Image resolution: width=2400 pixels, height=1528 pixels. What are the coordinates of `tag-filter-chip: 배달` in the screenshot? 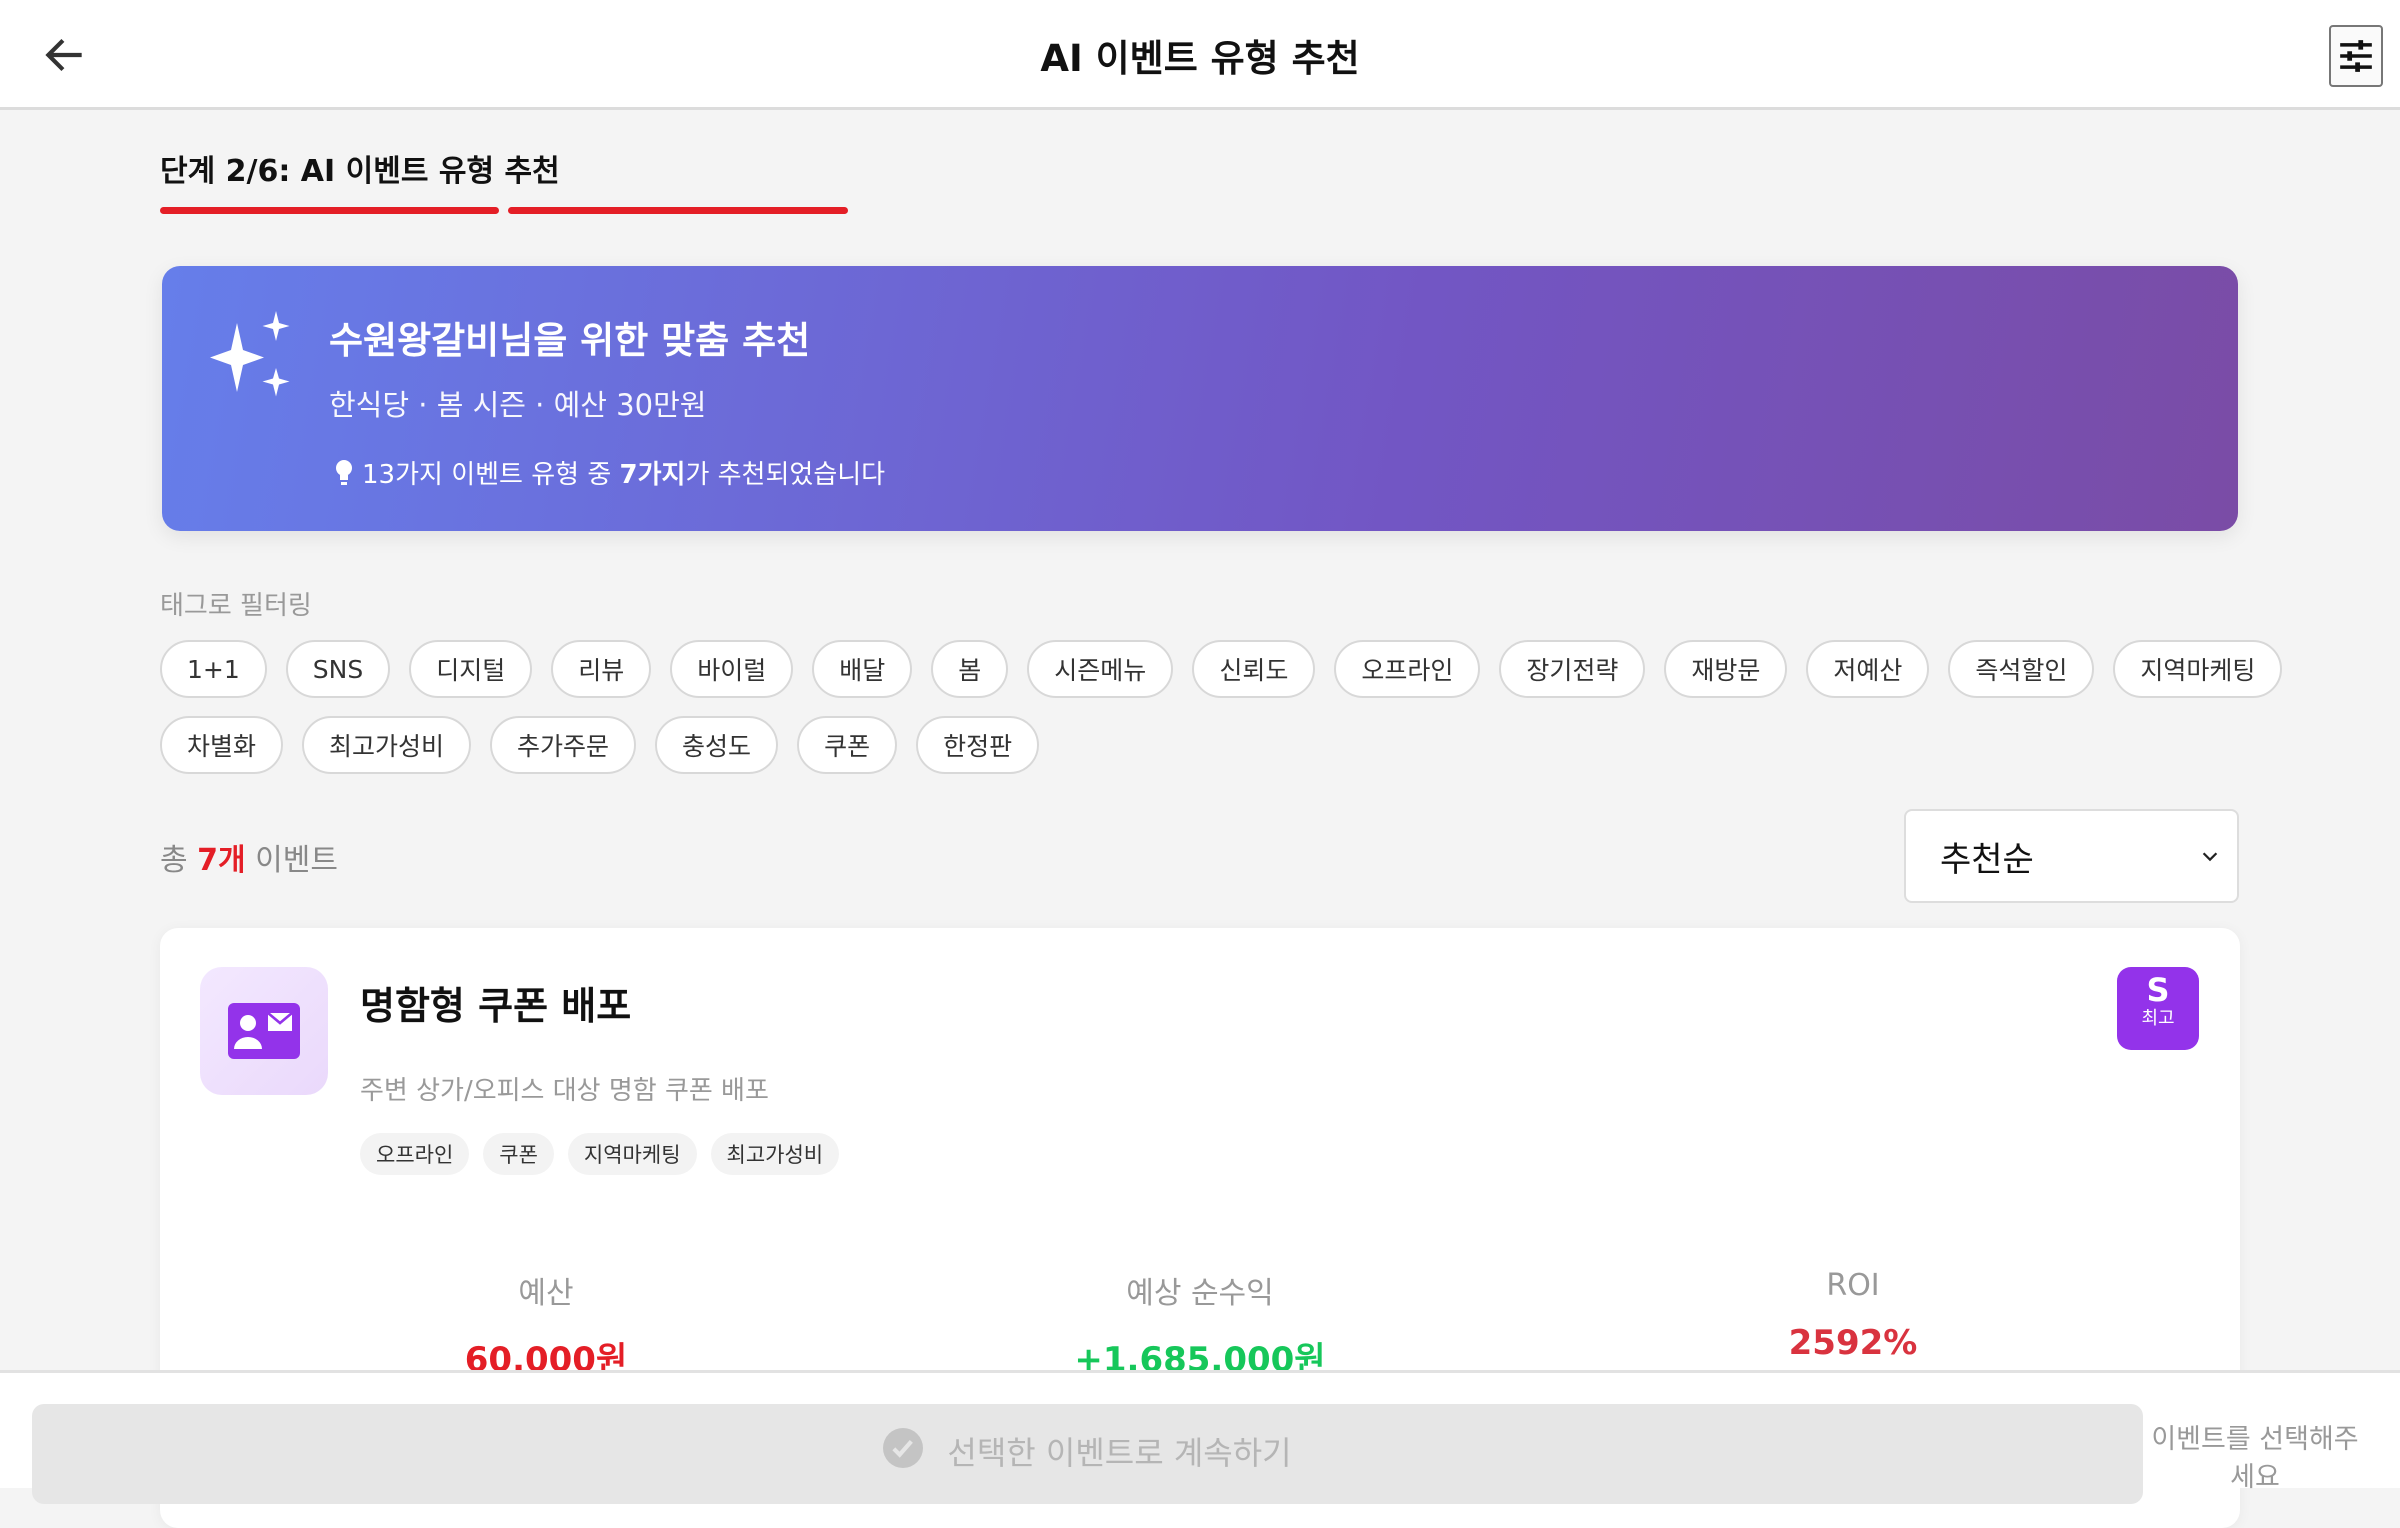 It's located at (862, 669).